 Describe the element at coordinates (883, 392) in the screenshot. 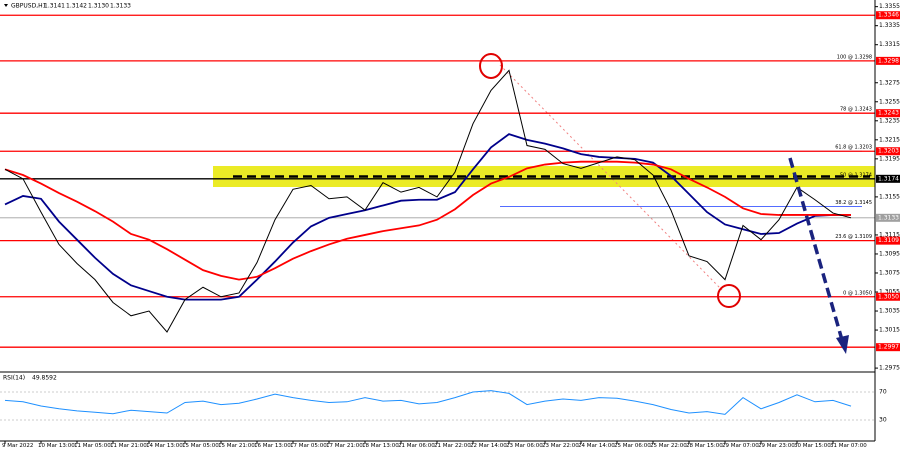

I see `rsi-tick-label: 70` at that location.